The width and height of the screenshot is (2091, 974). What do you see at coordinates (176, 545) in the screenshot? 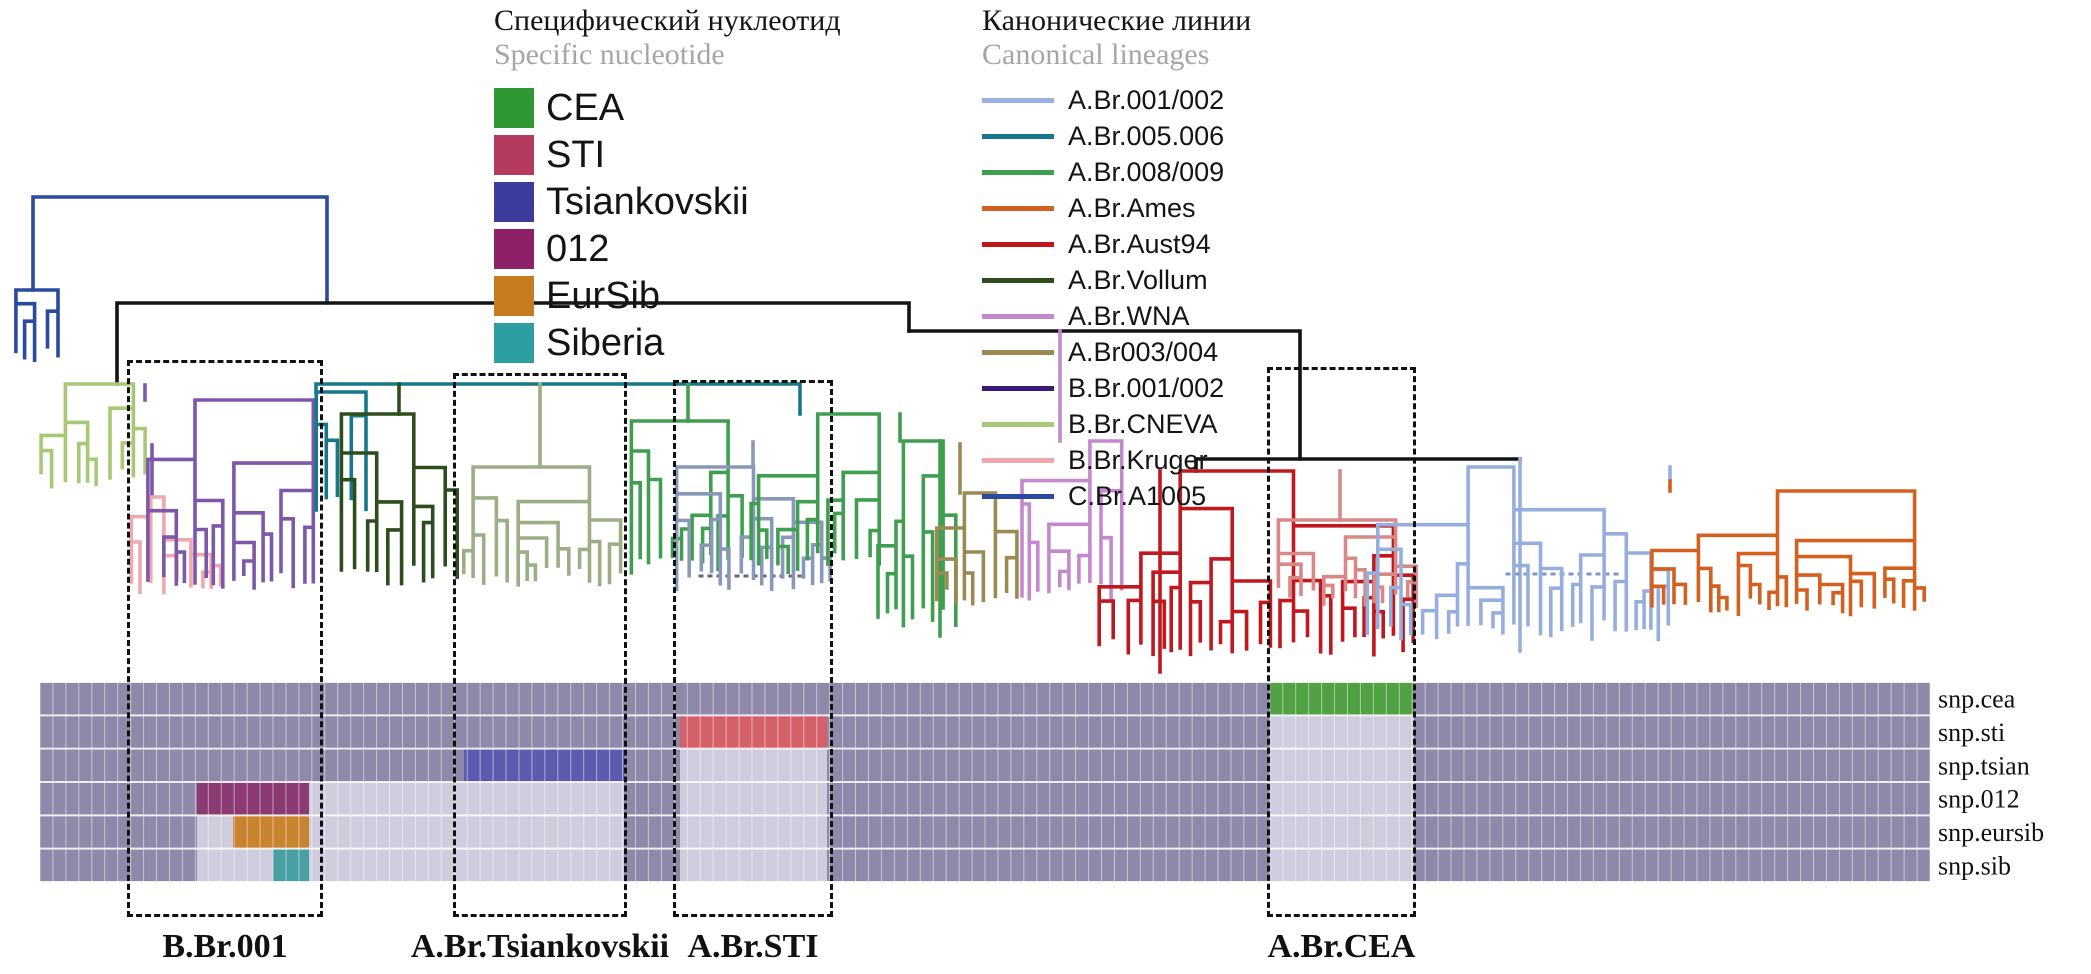
I see `clade-branches-B.Br.Kruger` at bounding box center [176, 545].